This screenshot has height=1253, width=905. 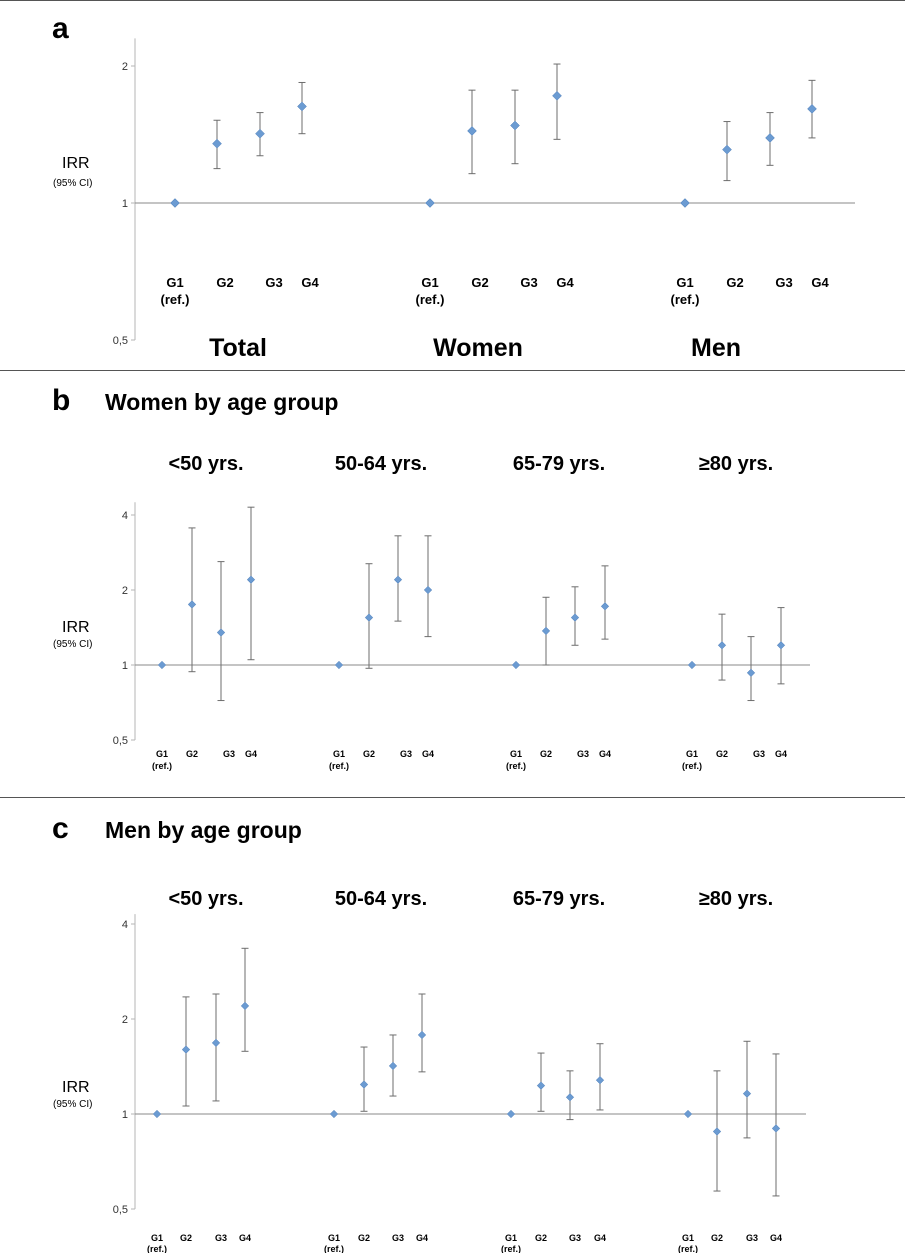 What do you see at coordinates (125, 516) in the screenshot?
I see `y-tick-label: 4` at bounding box center [125, 516].